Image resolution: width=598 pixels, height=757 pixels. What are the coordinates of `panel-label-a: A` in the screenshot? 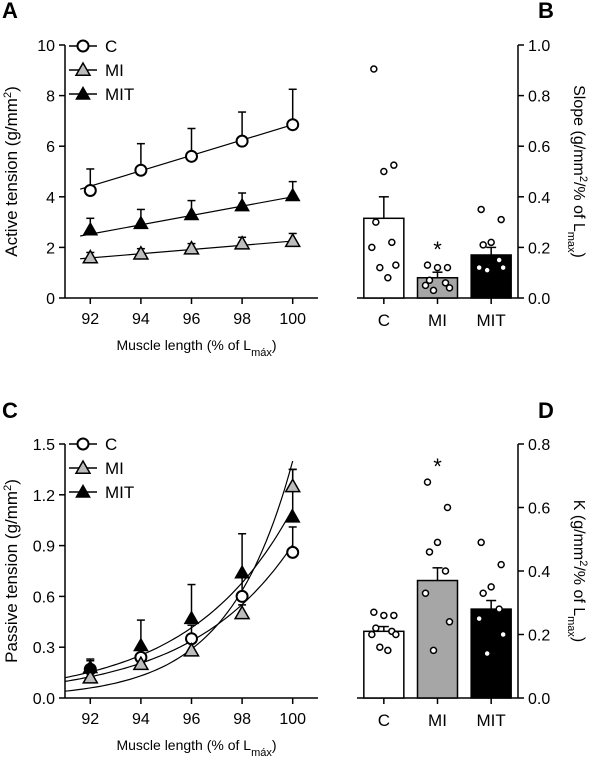 It's located at (10, 11).